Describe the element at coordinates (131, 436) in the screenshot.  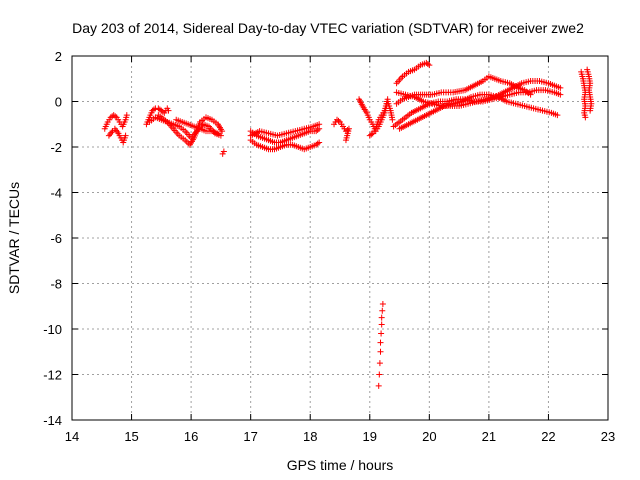
I see `x-tick-label: 15` at that location.